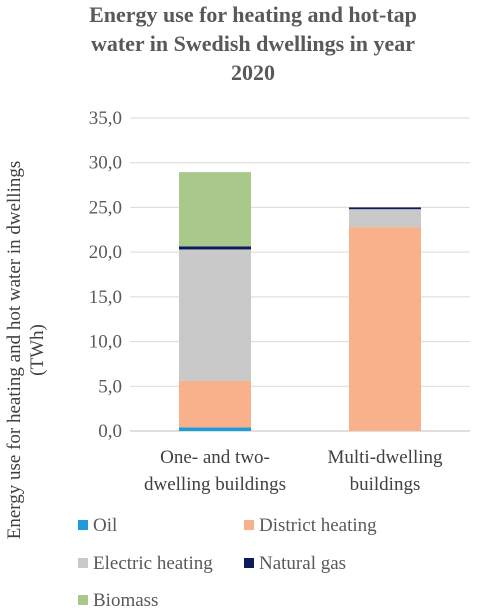  I want to click on legend-label: Natural gas, so click(302, 563).